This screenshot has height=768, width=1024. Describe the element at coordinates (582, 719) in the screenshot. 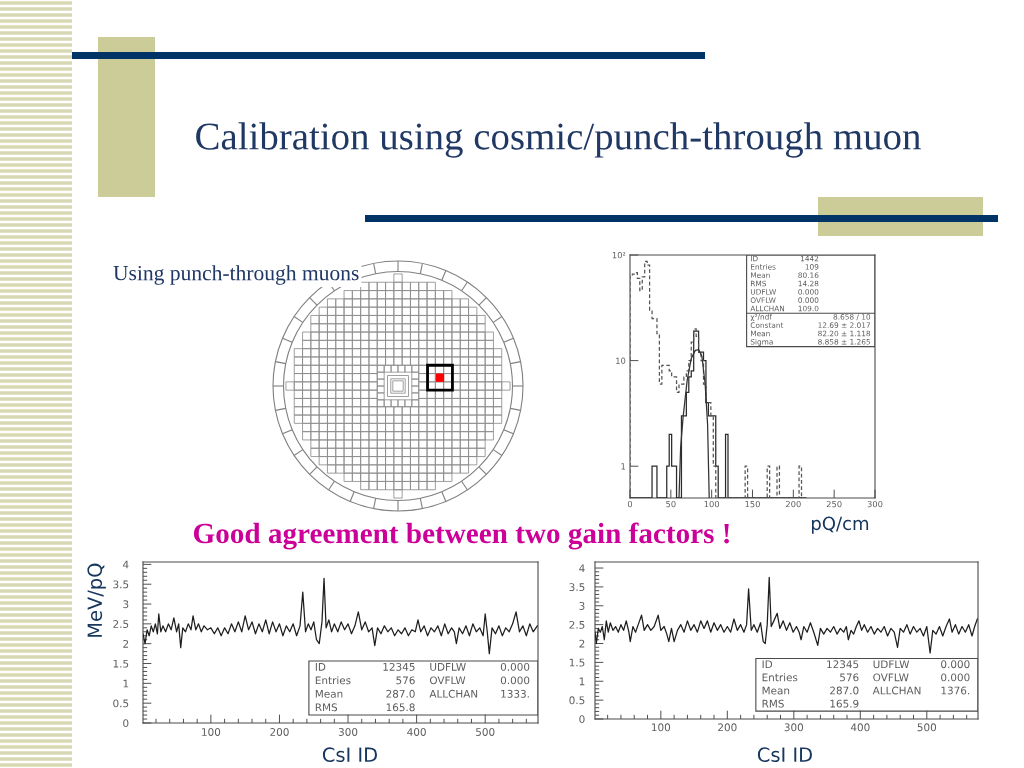

I see `y-tick-label: 0` at that location.